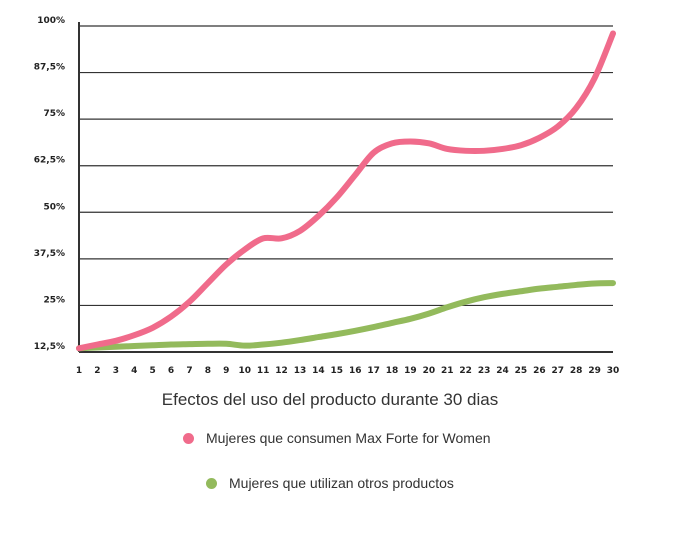  I want to click on x-tick-label: 4, so click(134, 371).